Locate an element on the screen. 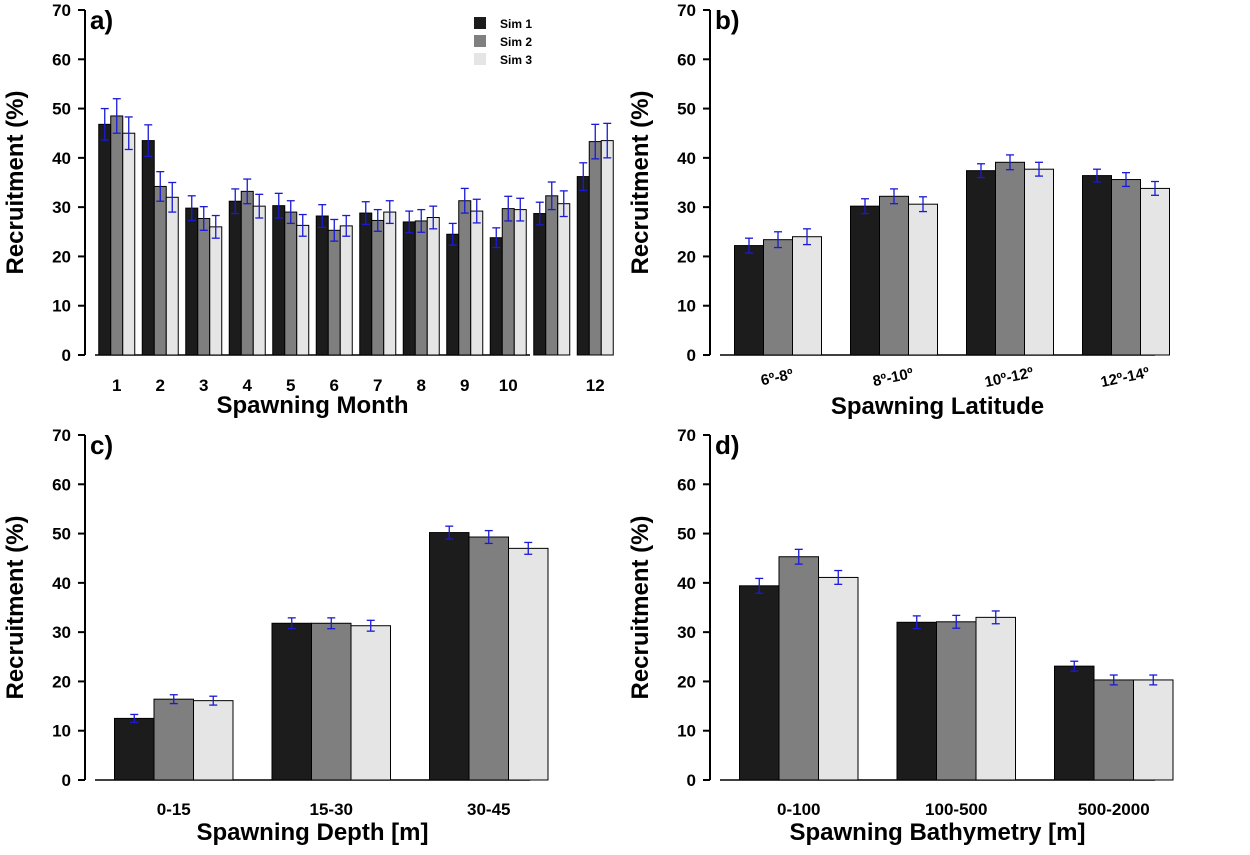 This screenshot has height=855, width=1250. x-tick-label: 30-45 is located at coordinates (488, 809).